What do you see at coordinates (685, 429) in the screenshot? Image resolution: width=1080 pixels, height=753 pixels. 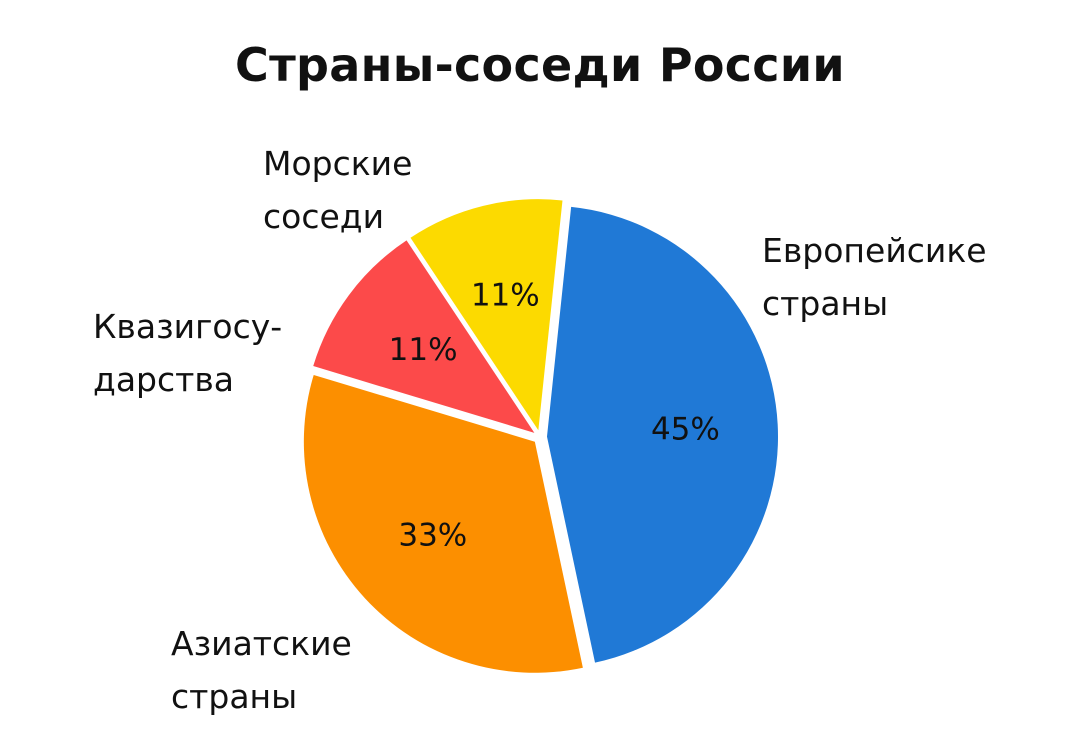 I see `slice-value-label: 45%` at bounding box center [685, 429].